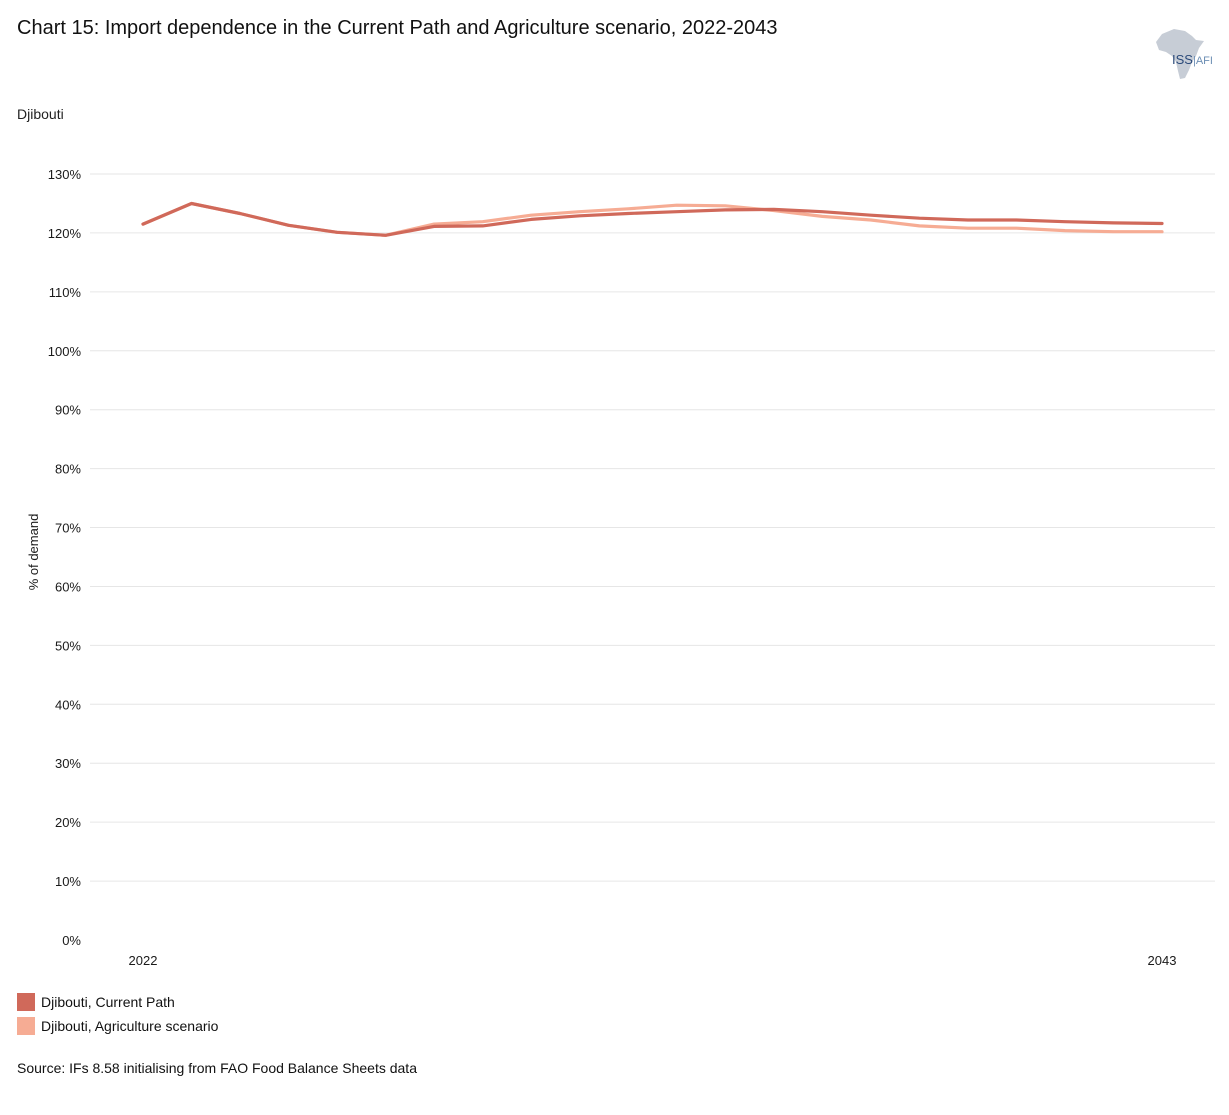  I want to click on legend-swatch-current-path, so click(26, 1002).